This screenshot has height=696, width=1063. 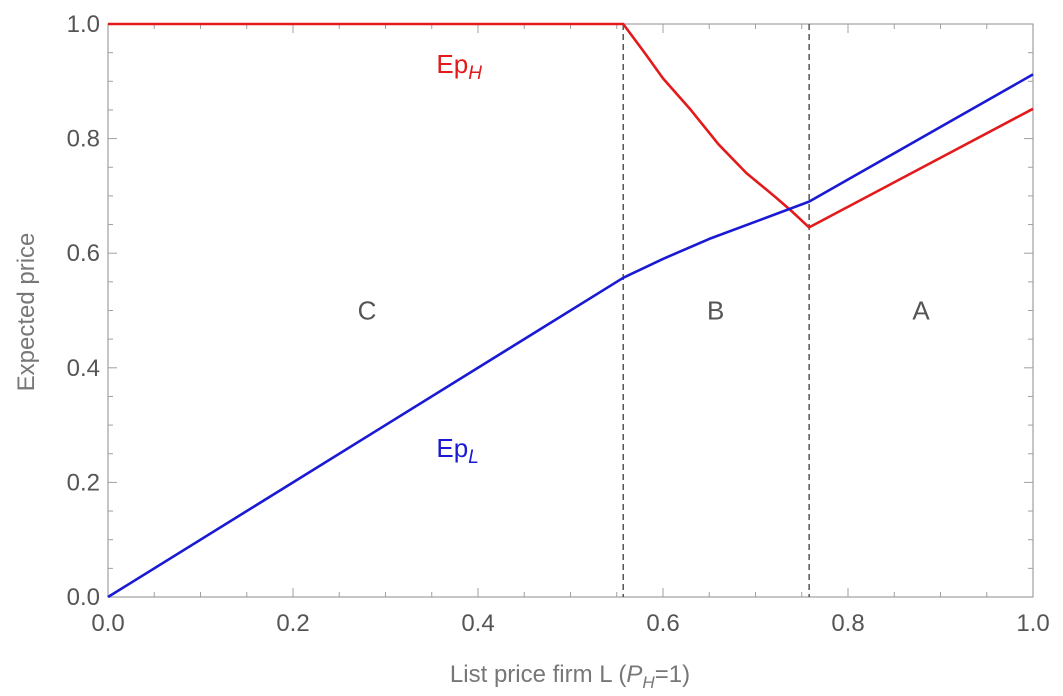 What do you see at coordinates (83, 139) in the screenshot?
I see `y-tick-label: 0.8` at bounding box center [83, 139].